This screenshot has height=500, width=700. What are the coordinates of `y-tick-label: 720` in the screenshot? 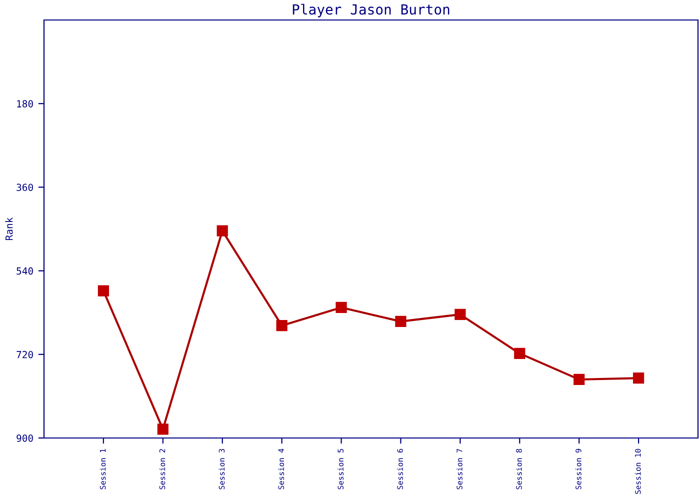 It's located at (24, 354).